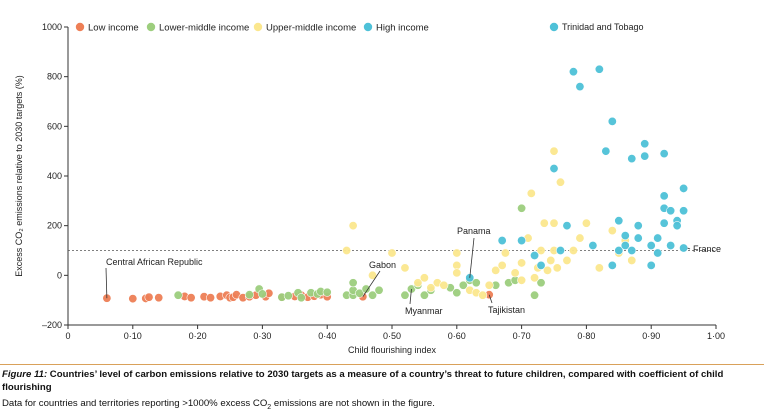  I want to click on y-tick-label: 400, so click(54, 176).